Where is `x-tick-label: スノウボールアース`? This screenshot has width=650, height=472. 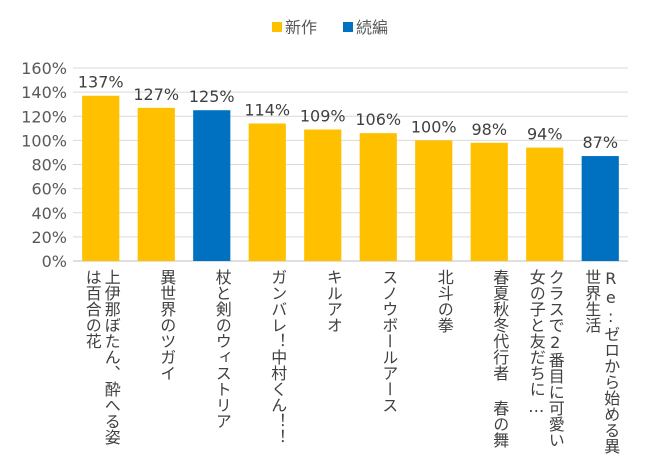 x-tick-label: スノウボールアース is located at coordinates (389, 341).